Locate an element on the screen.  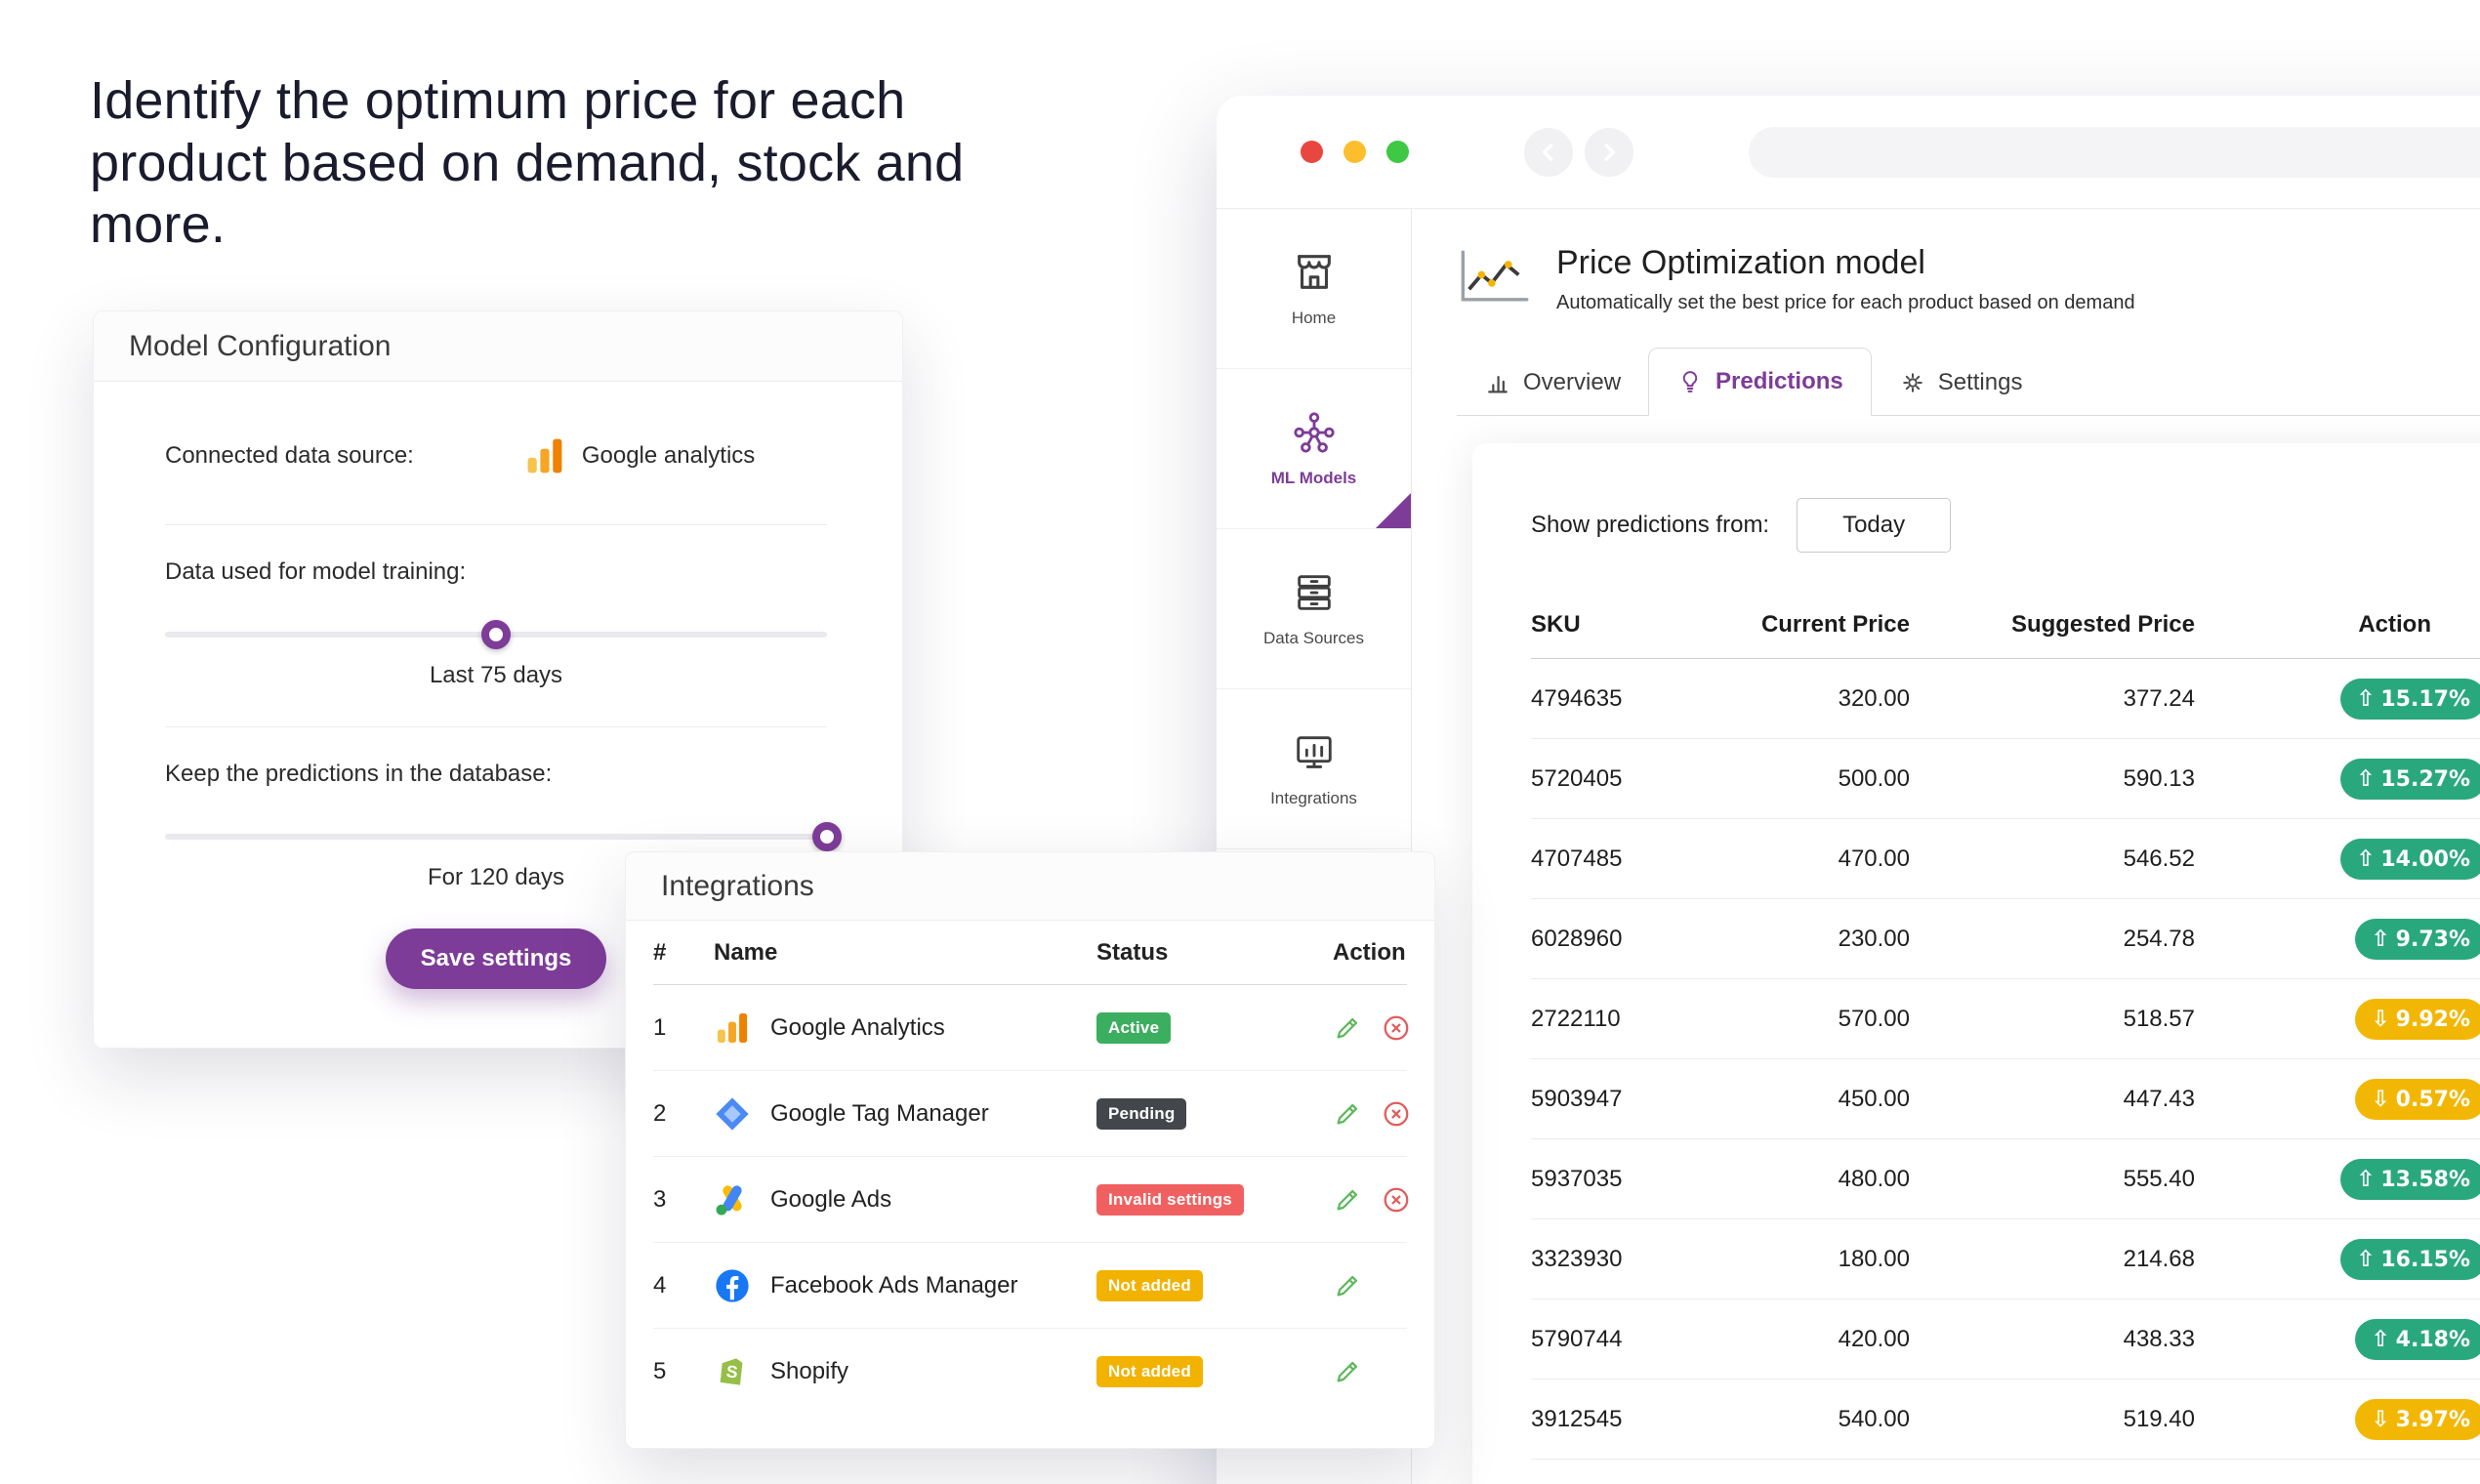
sidebar-item-label: ML Models is located at coordinates (1313, 478).